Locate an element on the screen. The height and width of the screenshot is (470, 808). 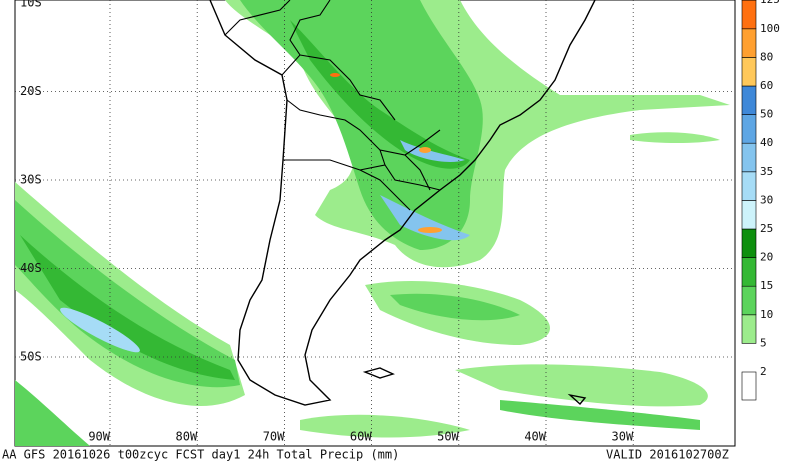
colorbar-label: 30 is located at coordinates (766, 199).